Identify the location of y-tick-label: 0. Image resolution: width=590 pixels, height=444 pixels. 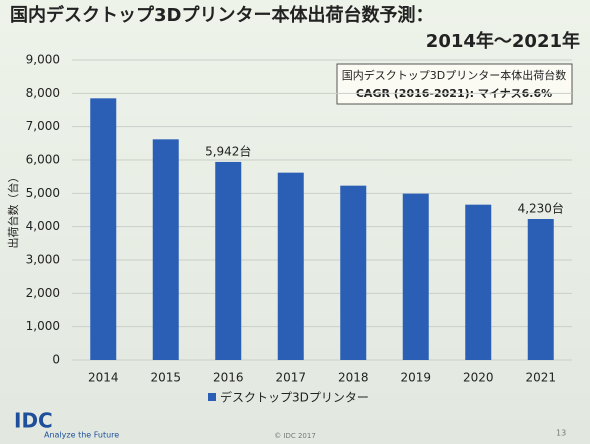
(56, 360).